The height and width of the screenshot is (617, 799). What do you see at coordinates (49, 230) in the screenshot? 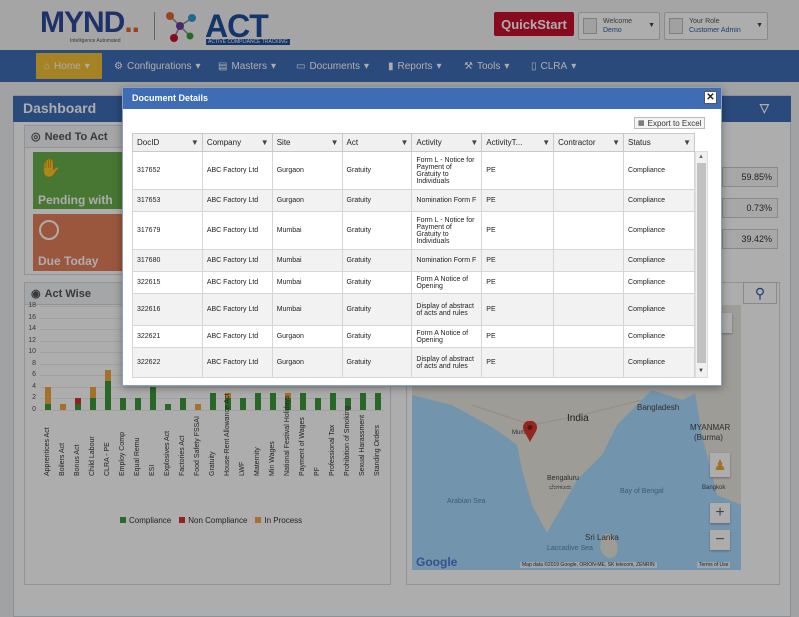
I see `clock-icon` at bounding box center [49, 230].